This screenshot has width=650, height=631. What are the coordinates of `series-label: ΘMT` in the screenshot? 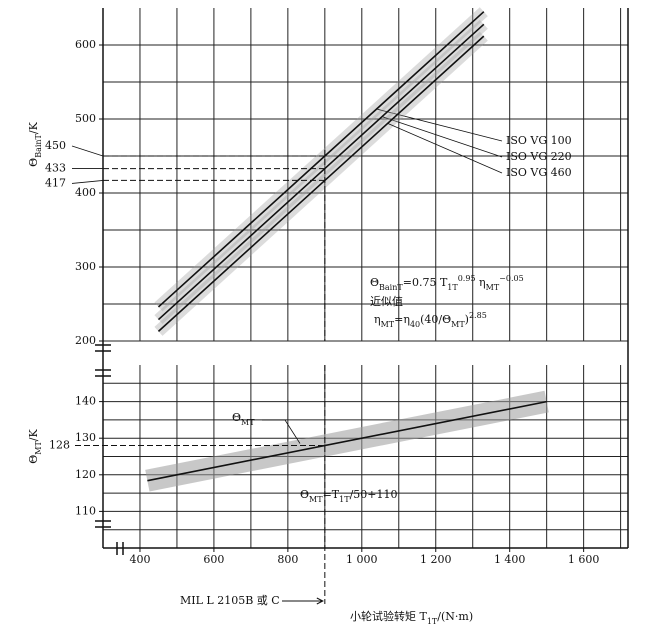 It's located at (243, 419).